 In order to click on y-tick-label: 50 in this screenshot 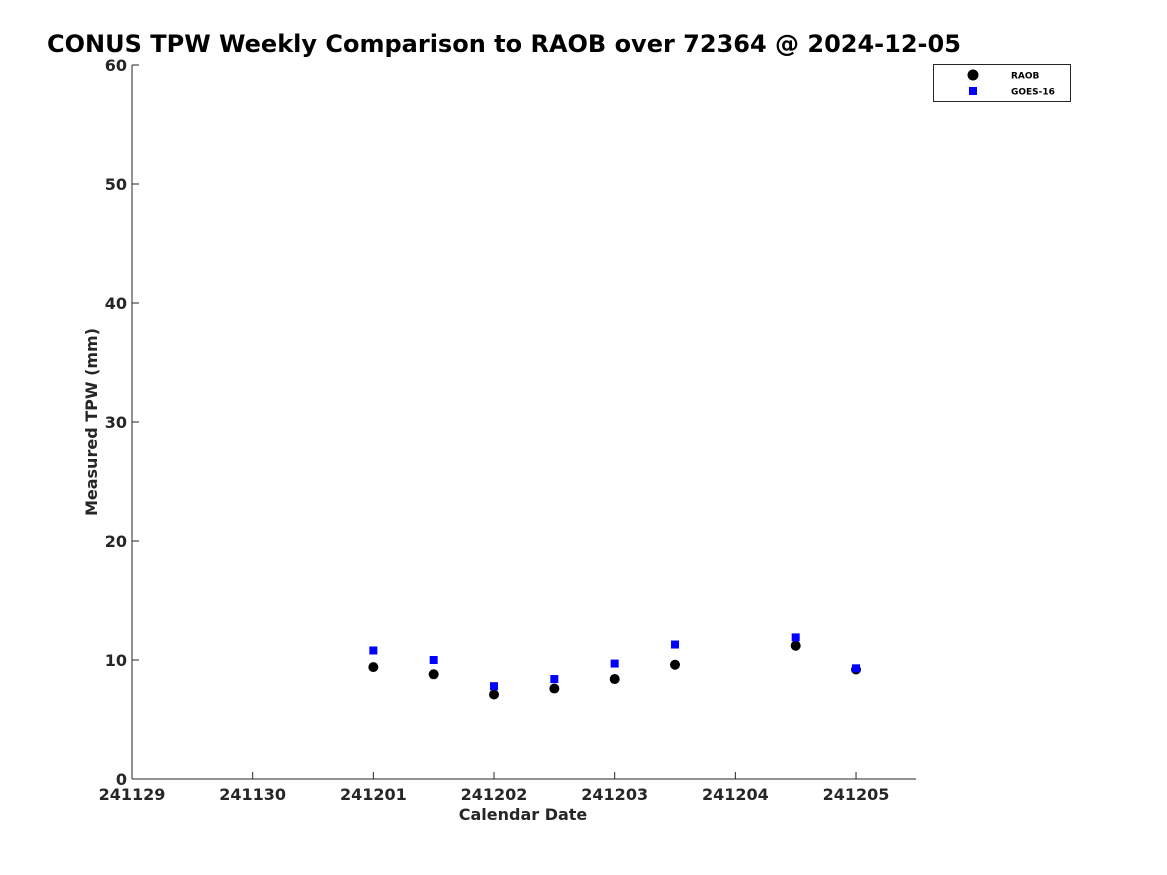, I will do `click(116, 184)`.